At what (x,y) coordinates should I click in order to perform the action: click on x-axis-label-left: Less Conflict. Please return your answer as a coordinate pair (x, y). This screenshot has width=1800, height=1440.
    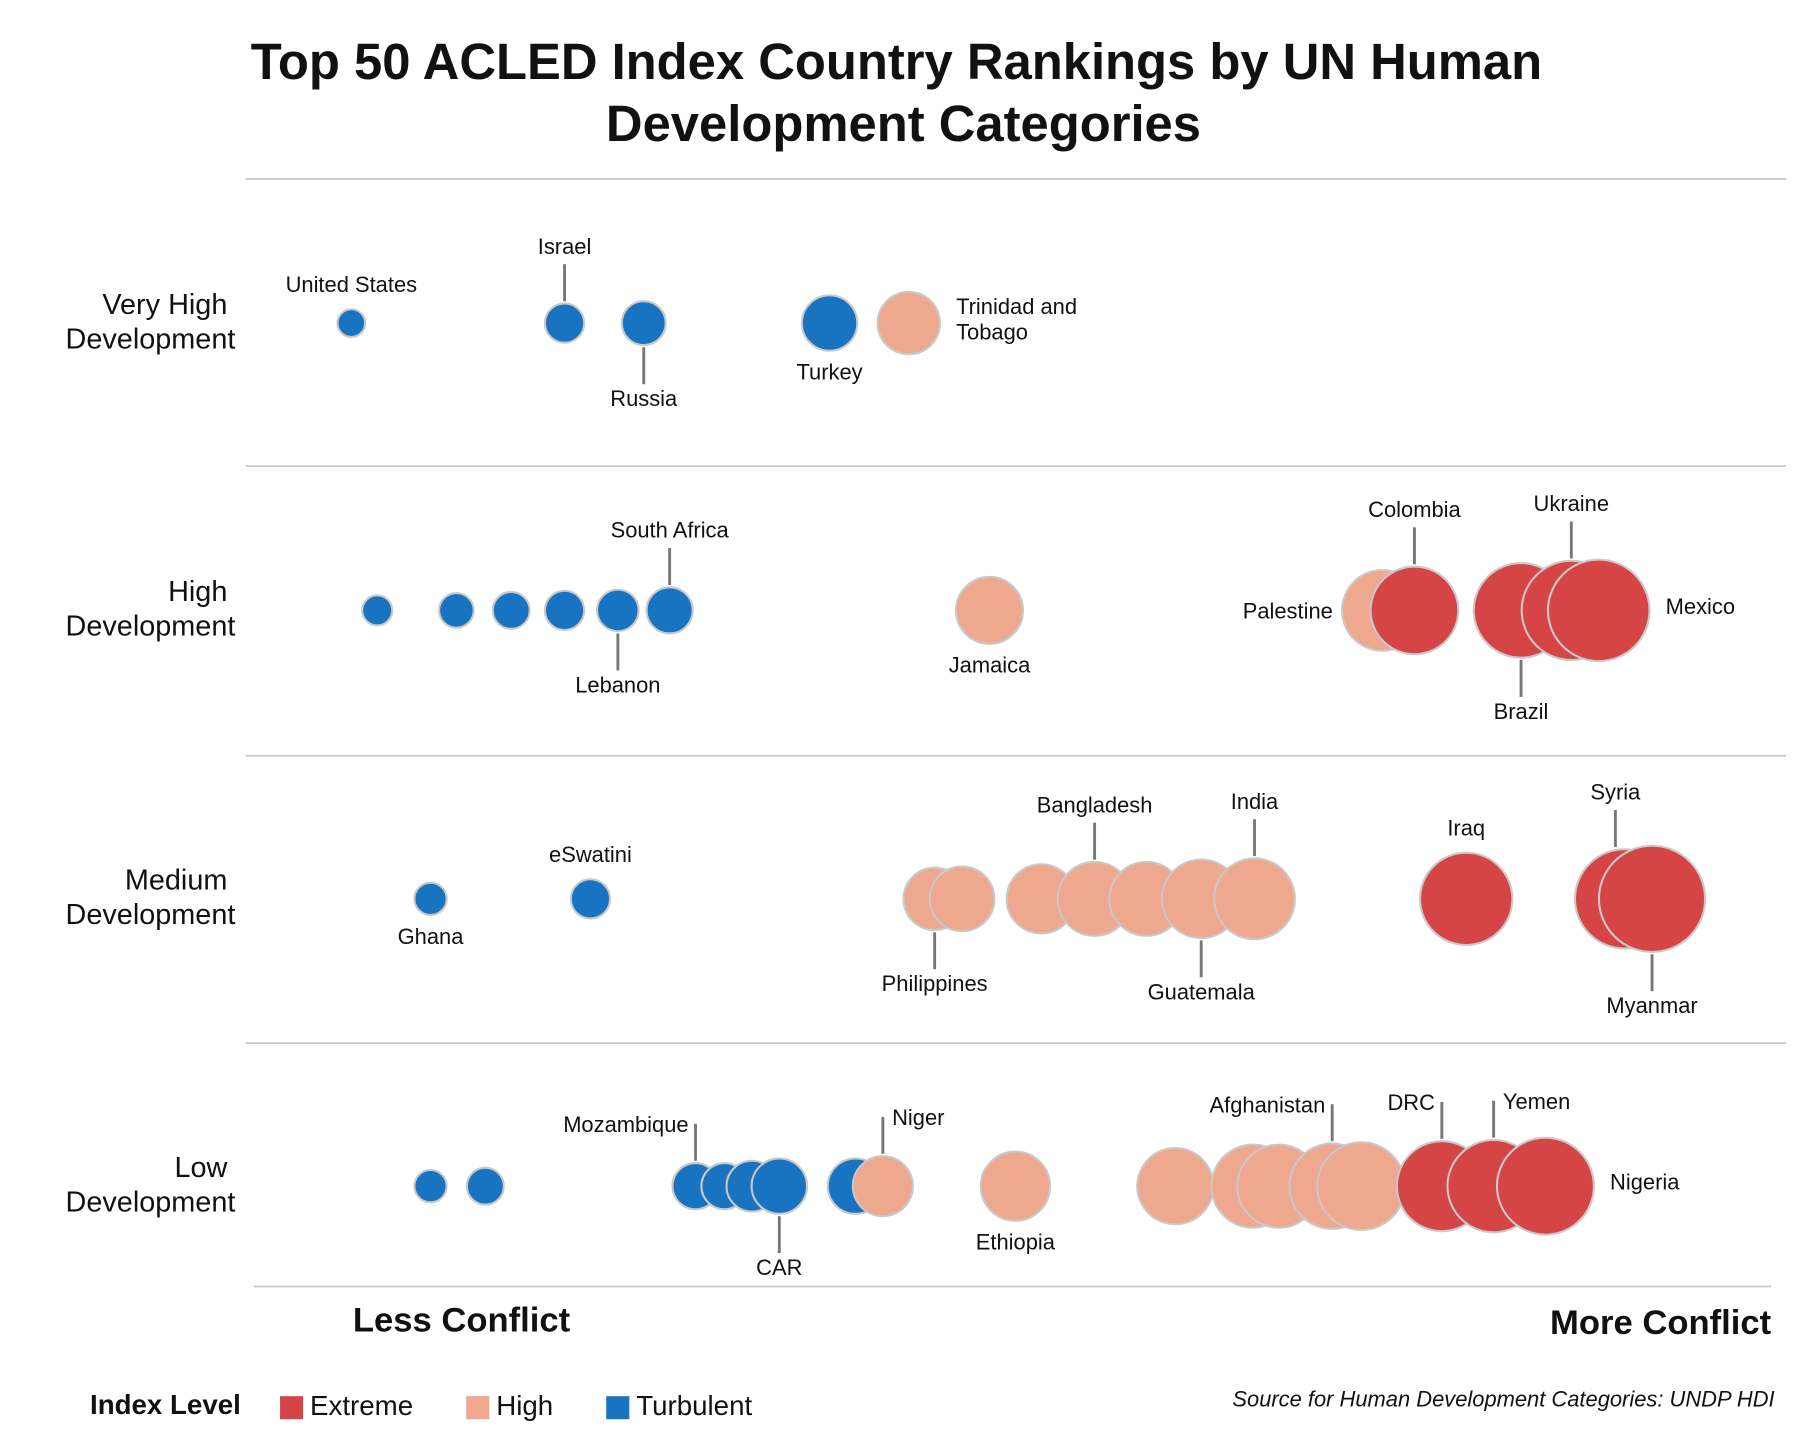
    Looking at the image, I should click on (462, 1320).